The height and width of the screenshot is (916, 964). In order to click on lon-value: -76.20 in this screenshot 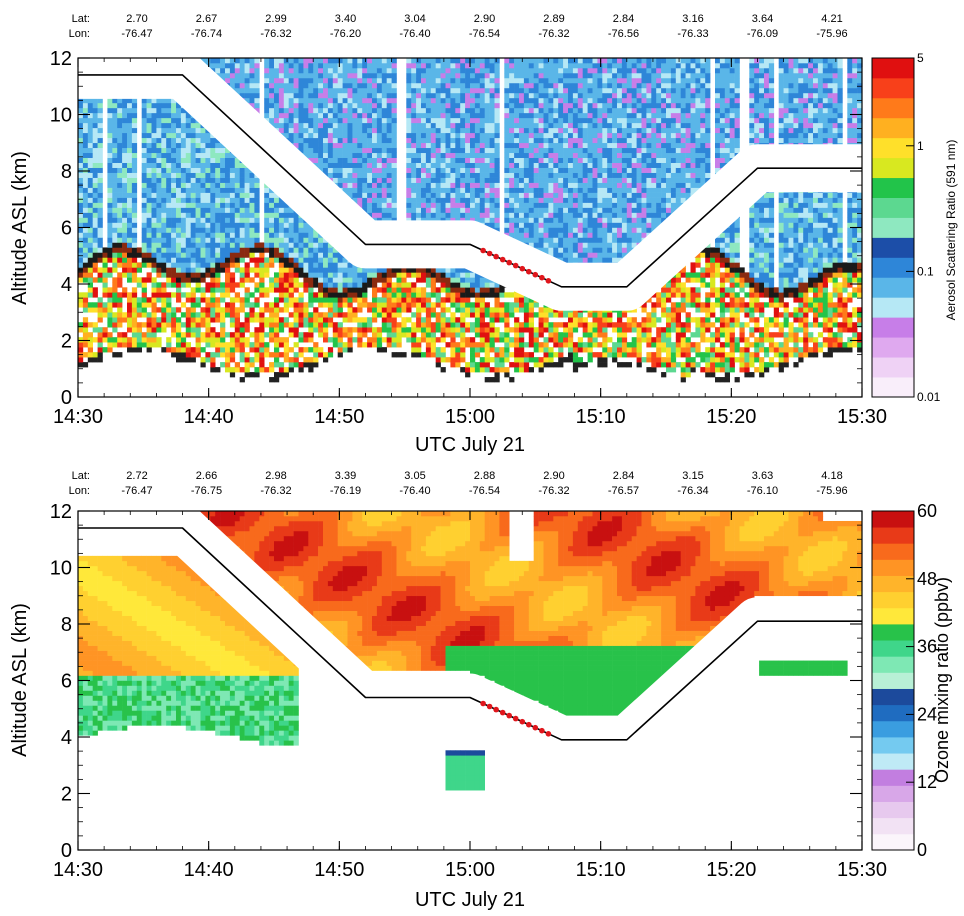, I will do `click(345, 34)`.